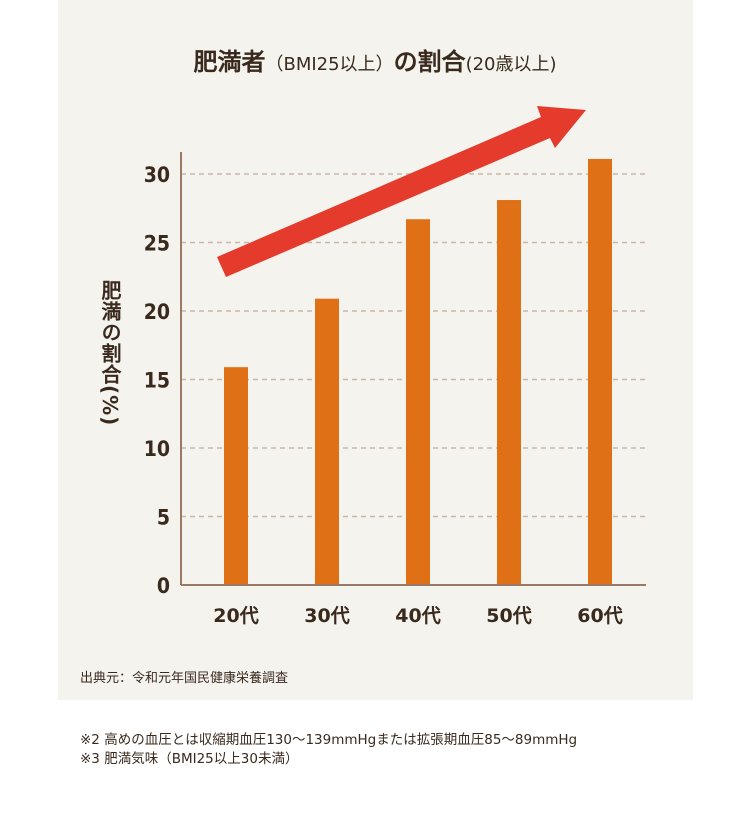  What do you see at coordinates (184, 678) in the screenshot?
I see `source-text: 出典元：令和元年国民健康栄養調査` at bounding box center [184, 678].